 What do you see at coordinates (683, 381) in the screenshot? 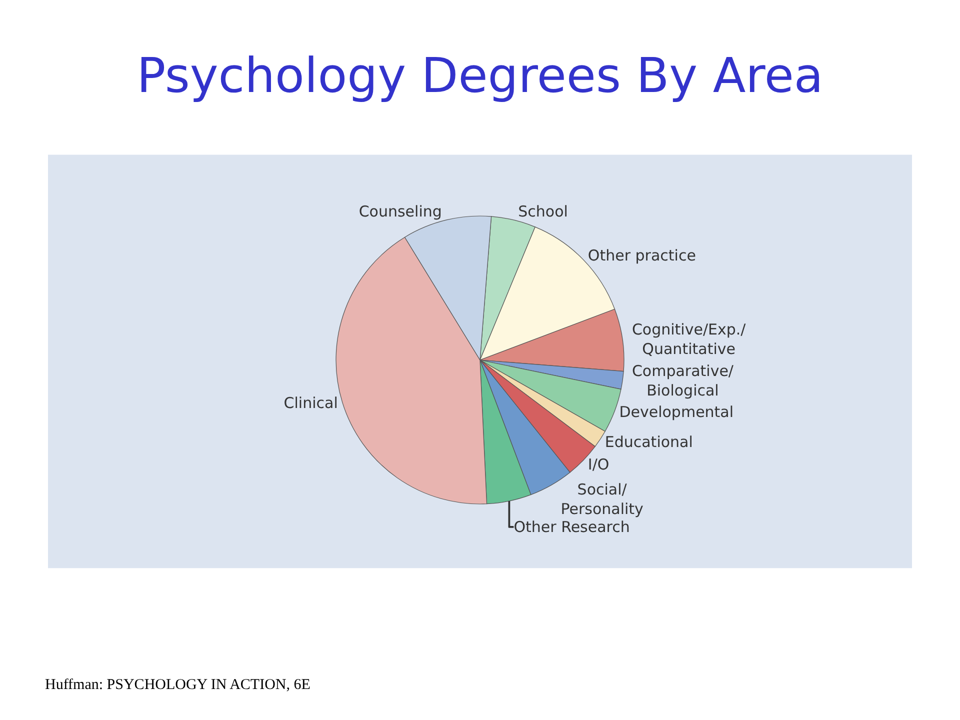
I see `slice-label: Comparative/ Biological` at bounding box center [683, 381].